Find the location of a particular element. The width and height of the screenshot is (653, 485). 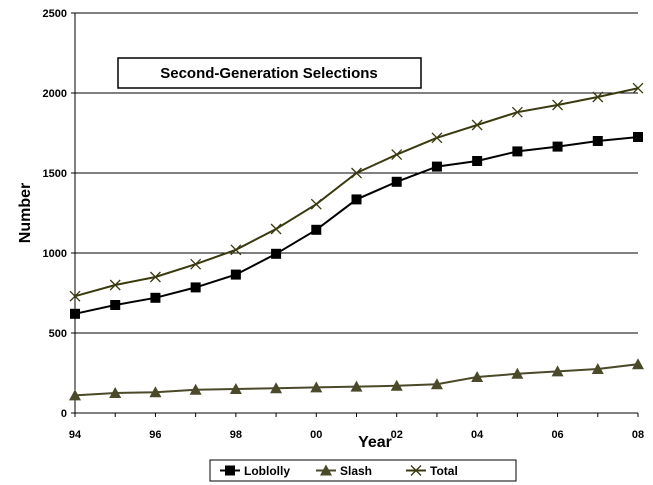

chart-title: Second-Generation Selections is located at coordinates (269, 73).